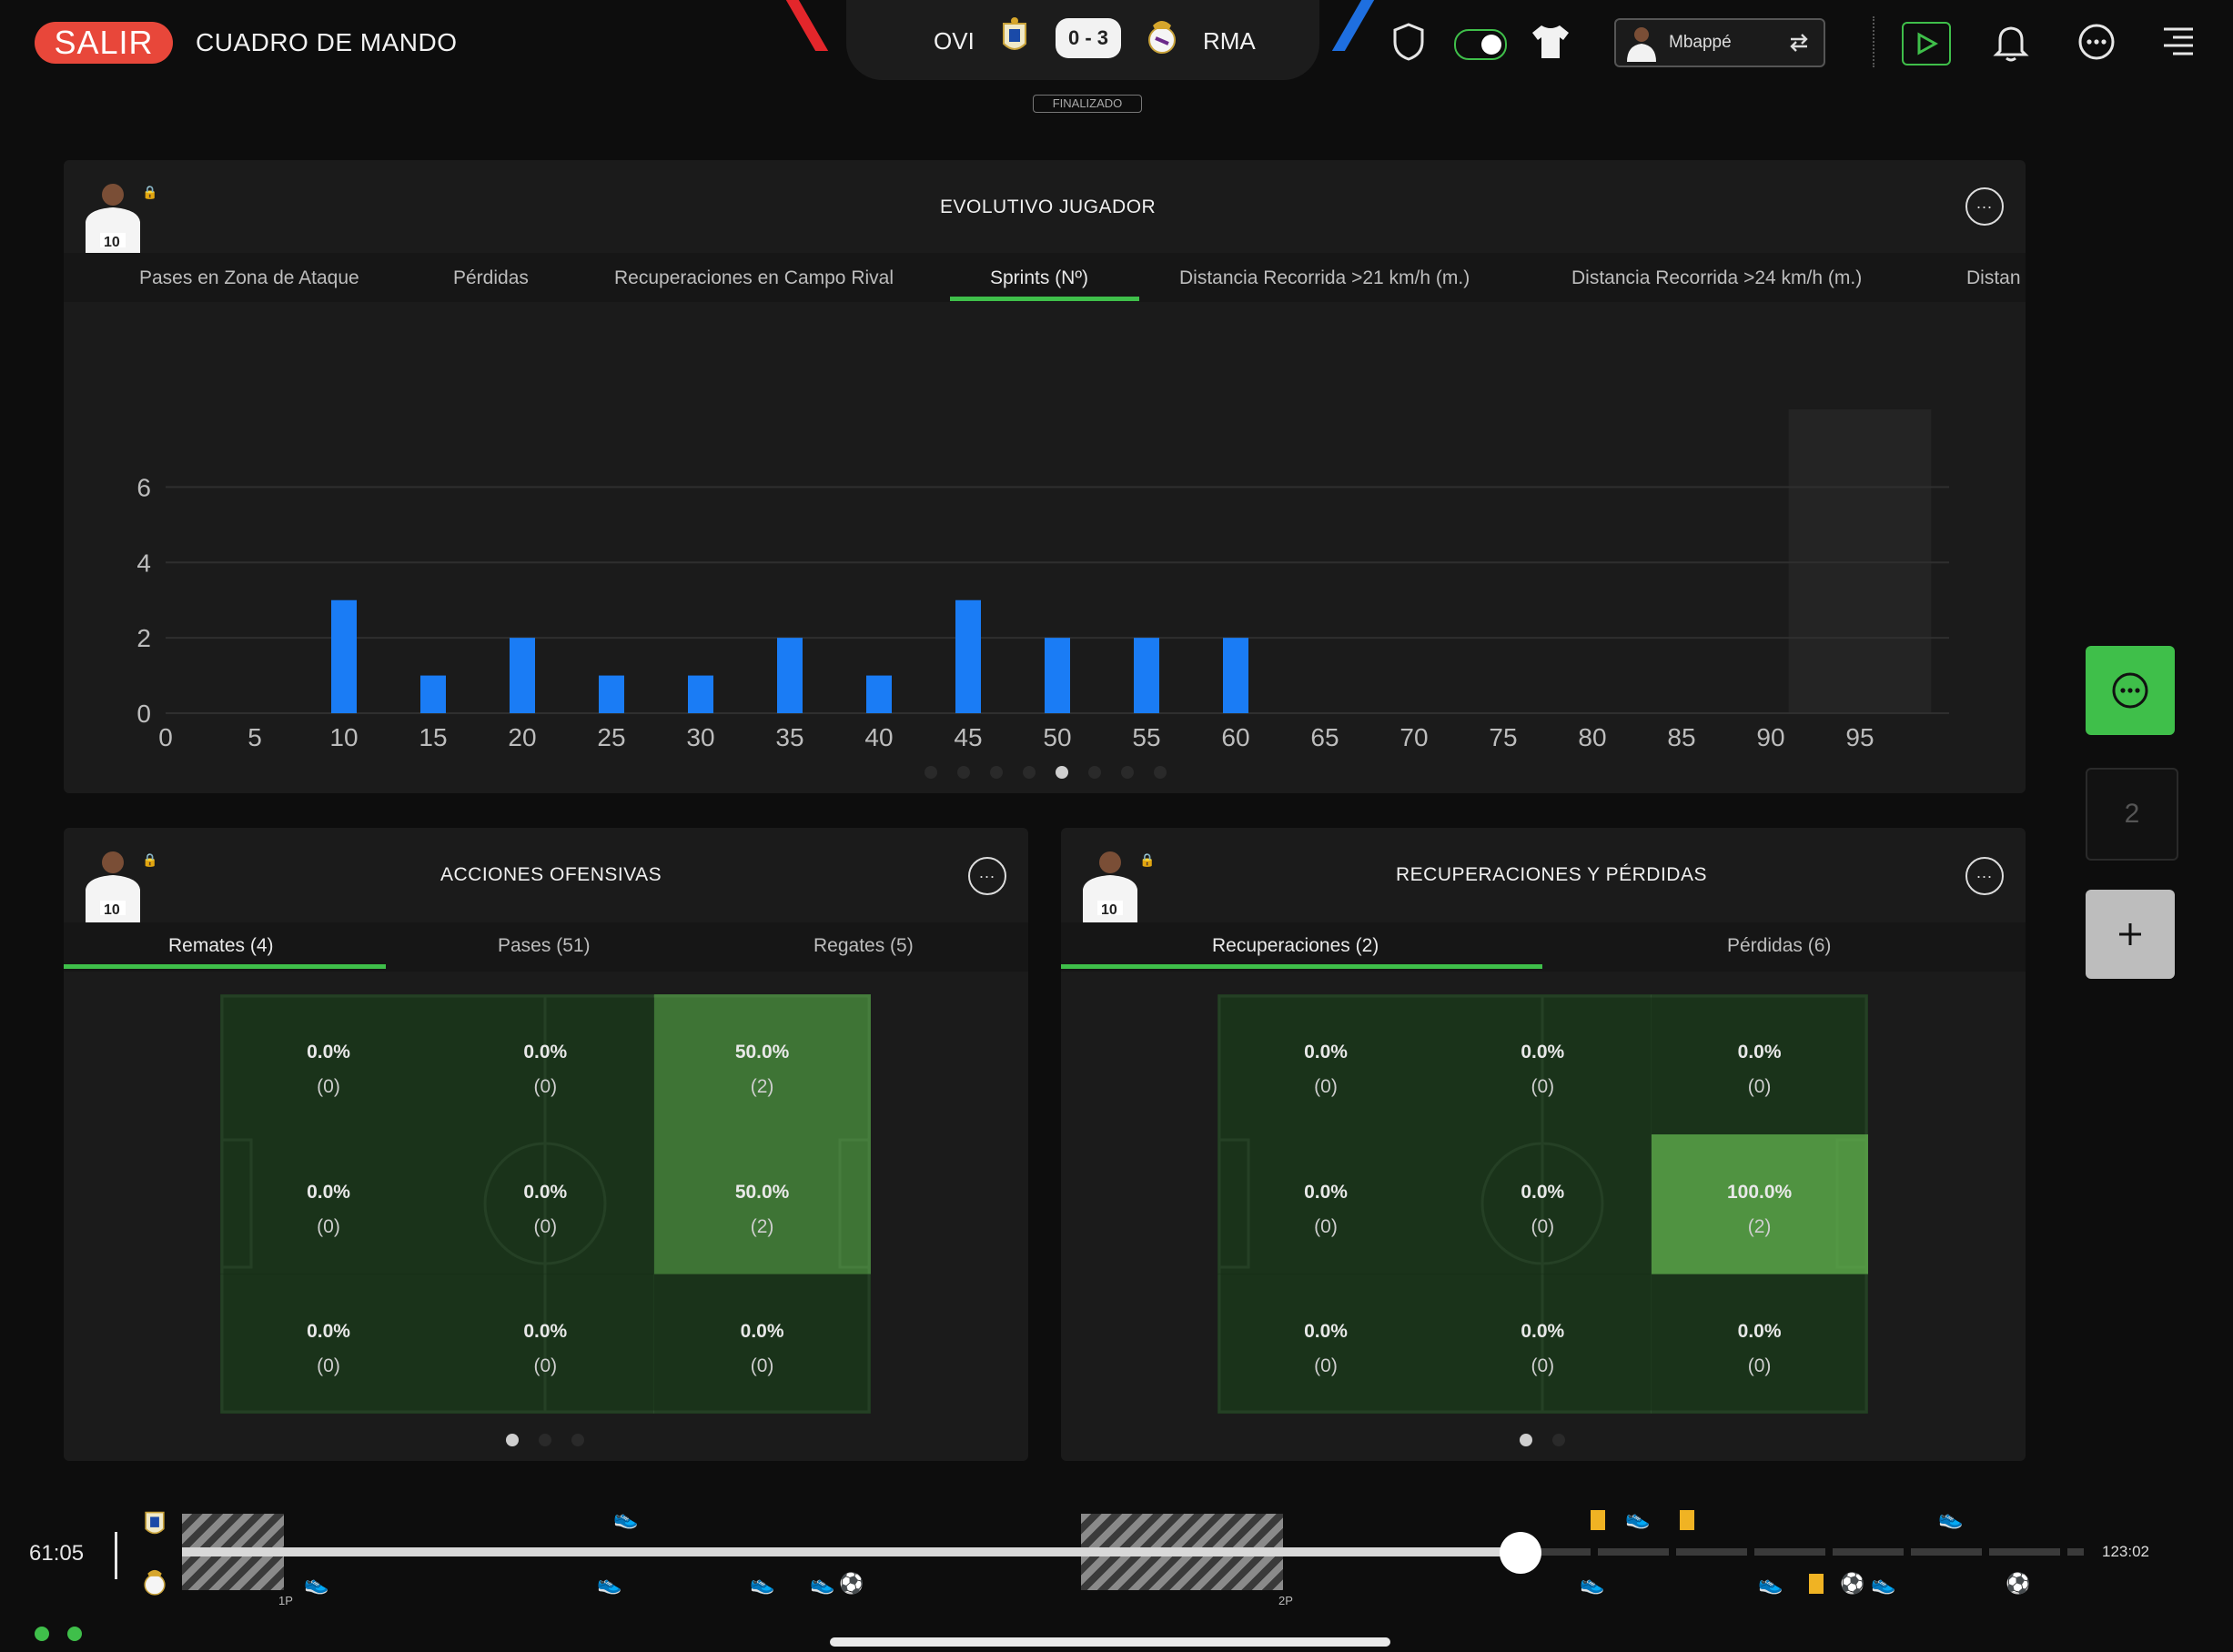  I want to click on add-widget-button, so click(2130, 934).